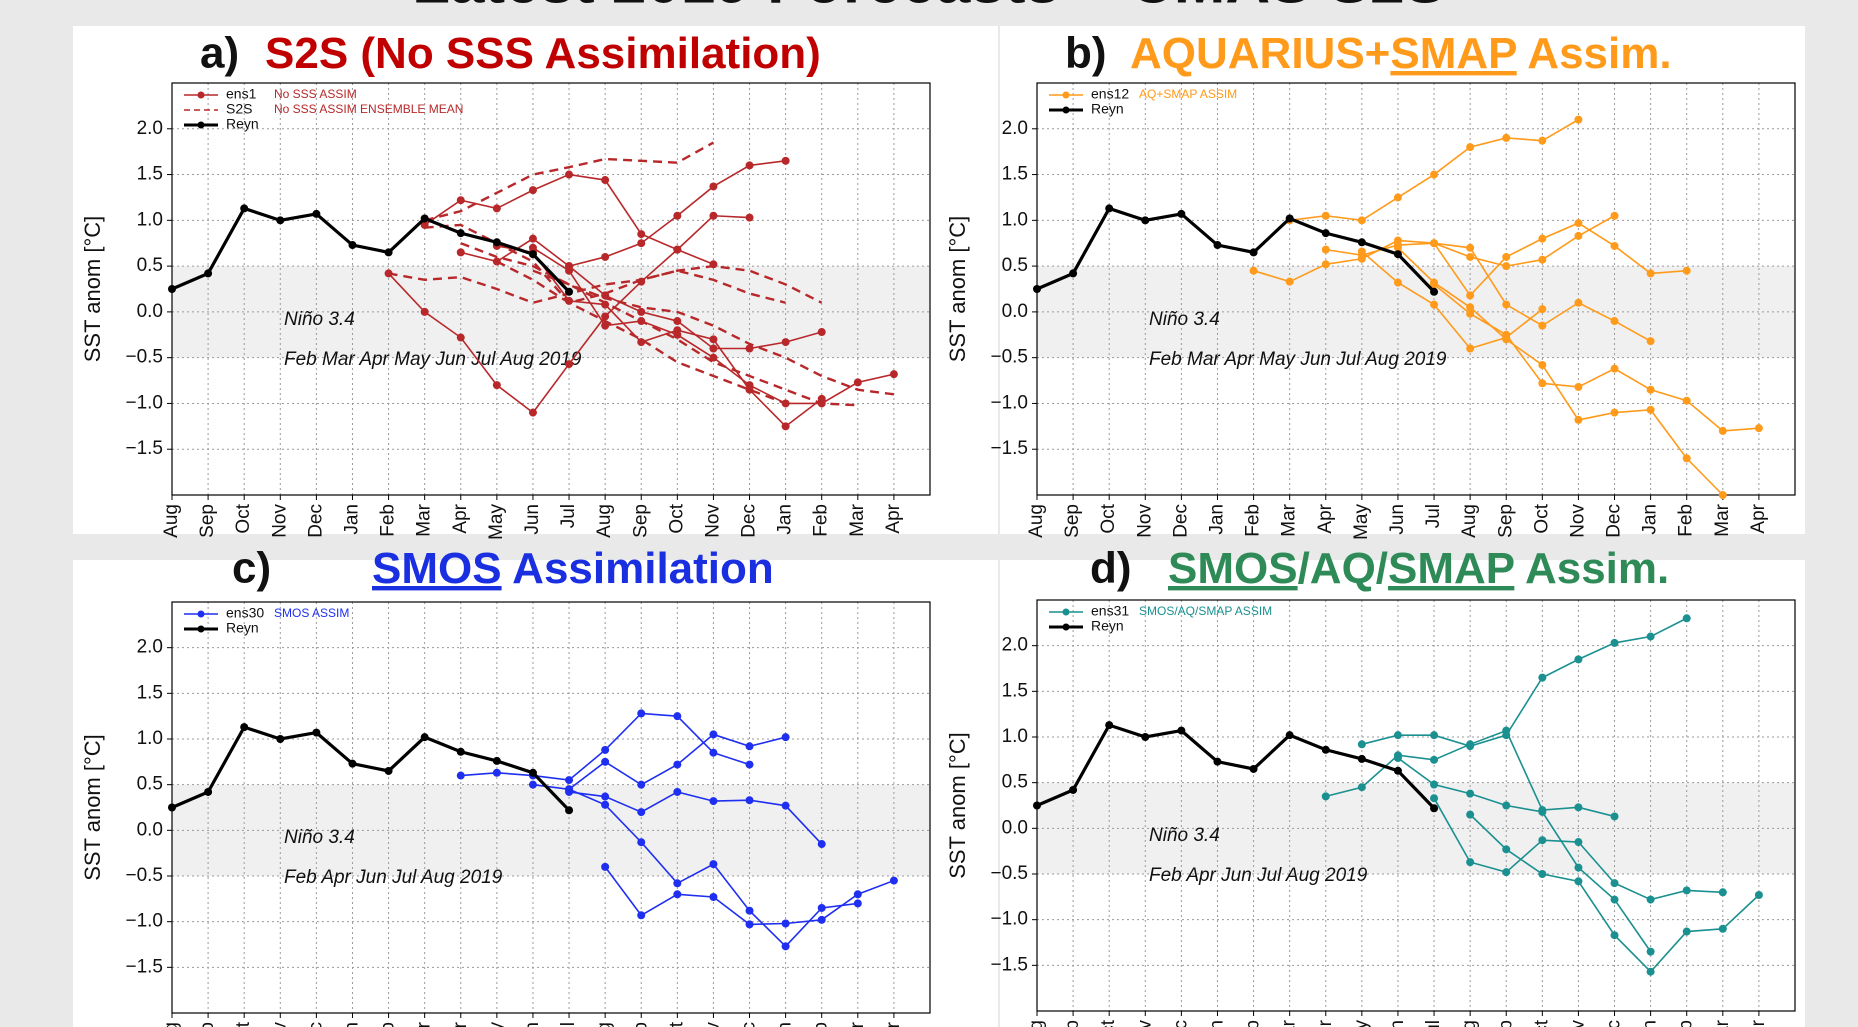 The image size is (1858, 1027). I want to click on title-part: SMAP, so click(1453, 53).